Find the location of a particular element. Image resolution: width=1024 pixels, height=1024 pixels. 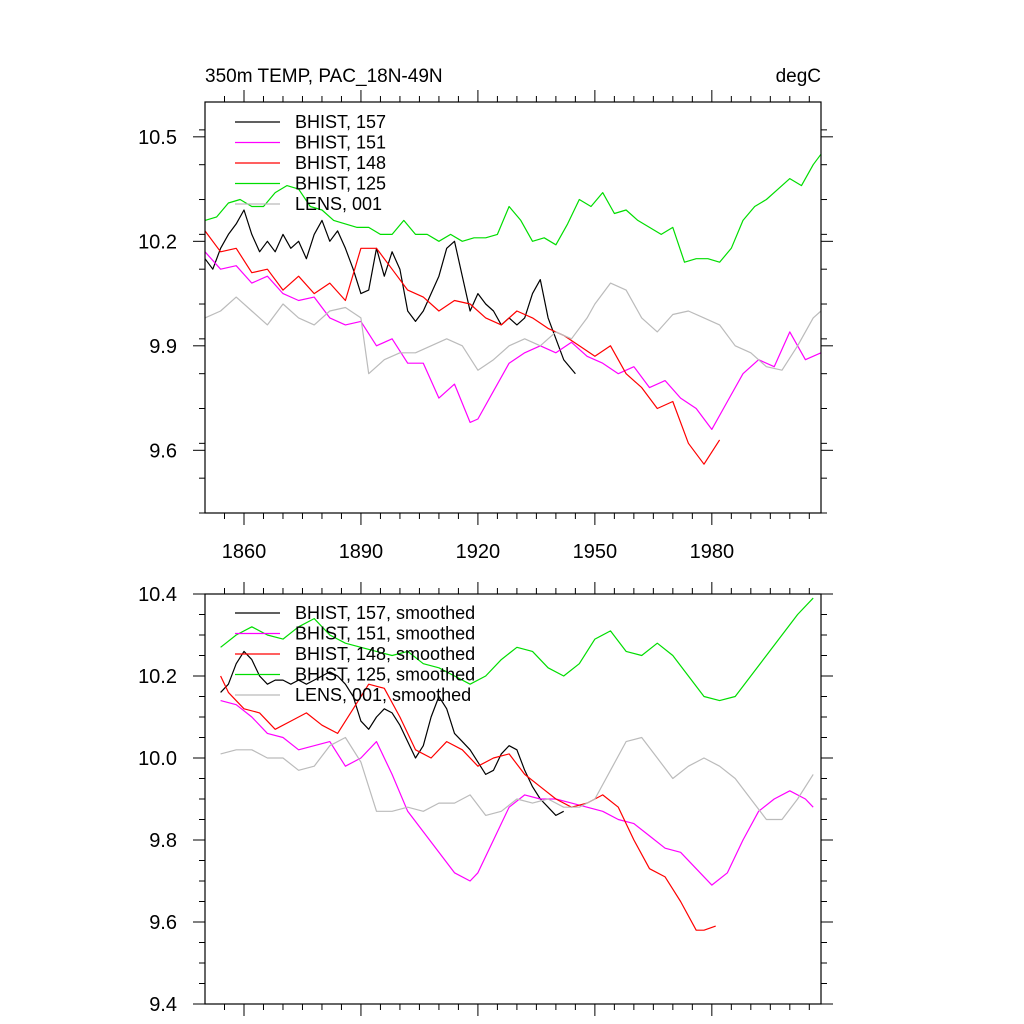

x-tick-label: 1890 is located at coordinates (361, 552).